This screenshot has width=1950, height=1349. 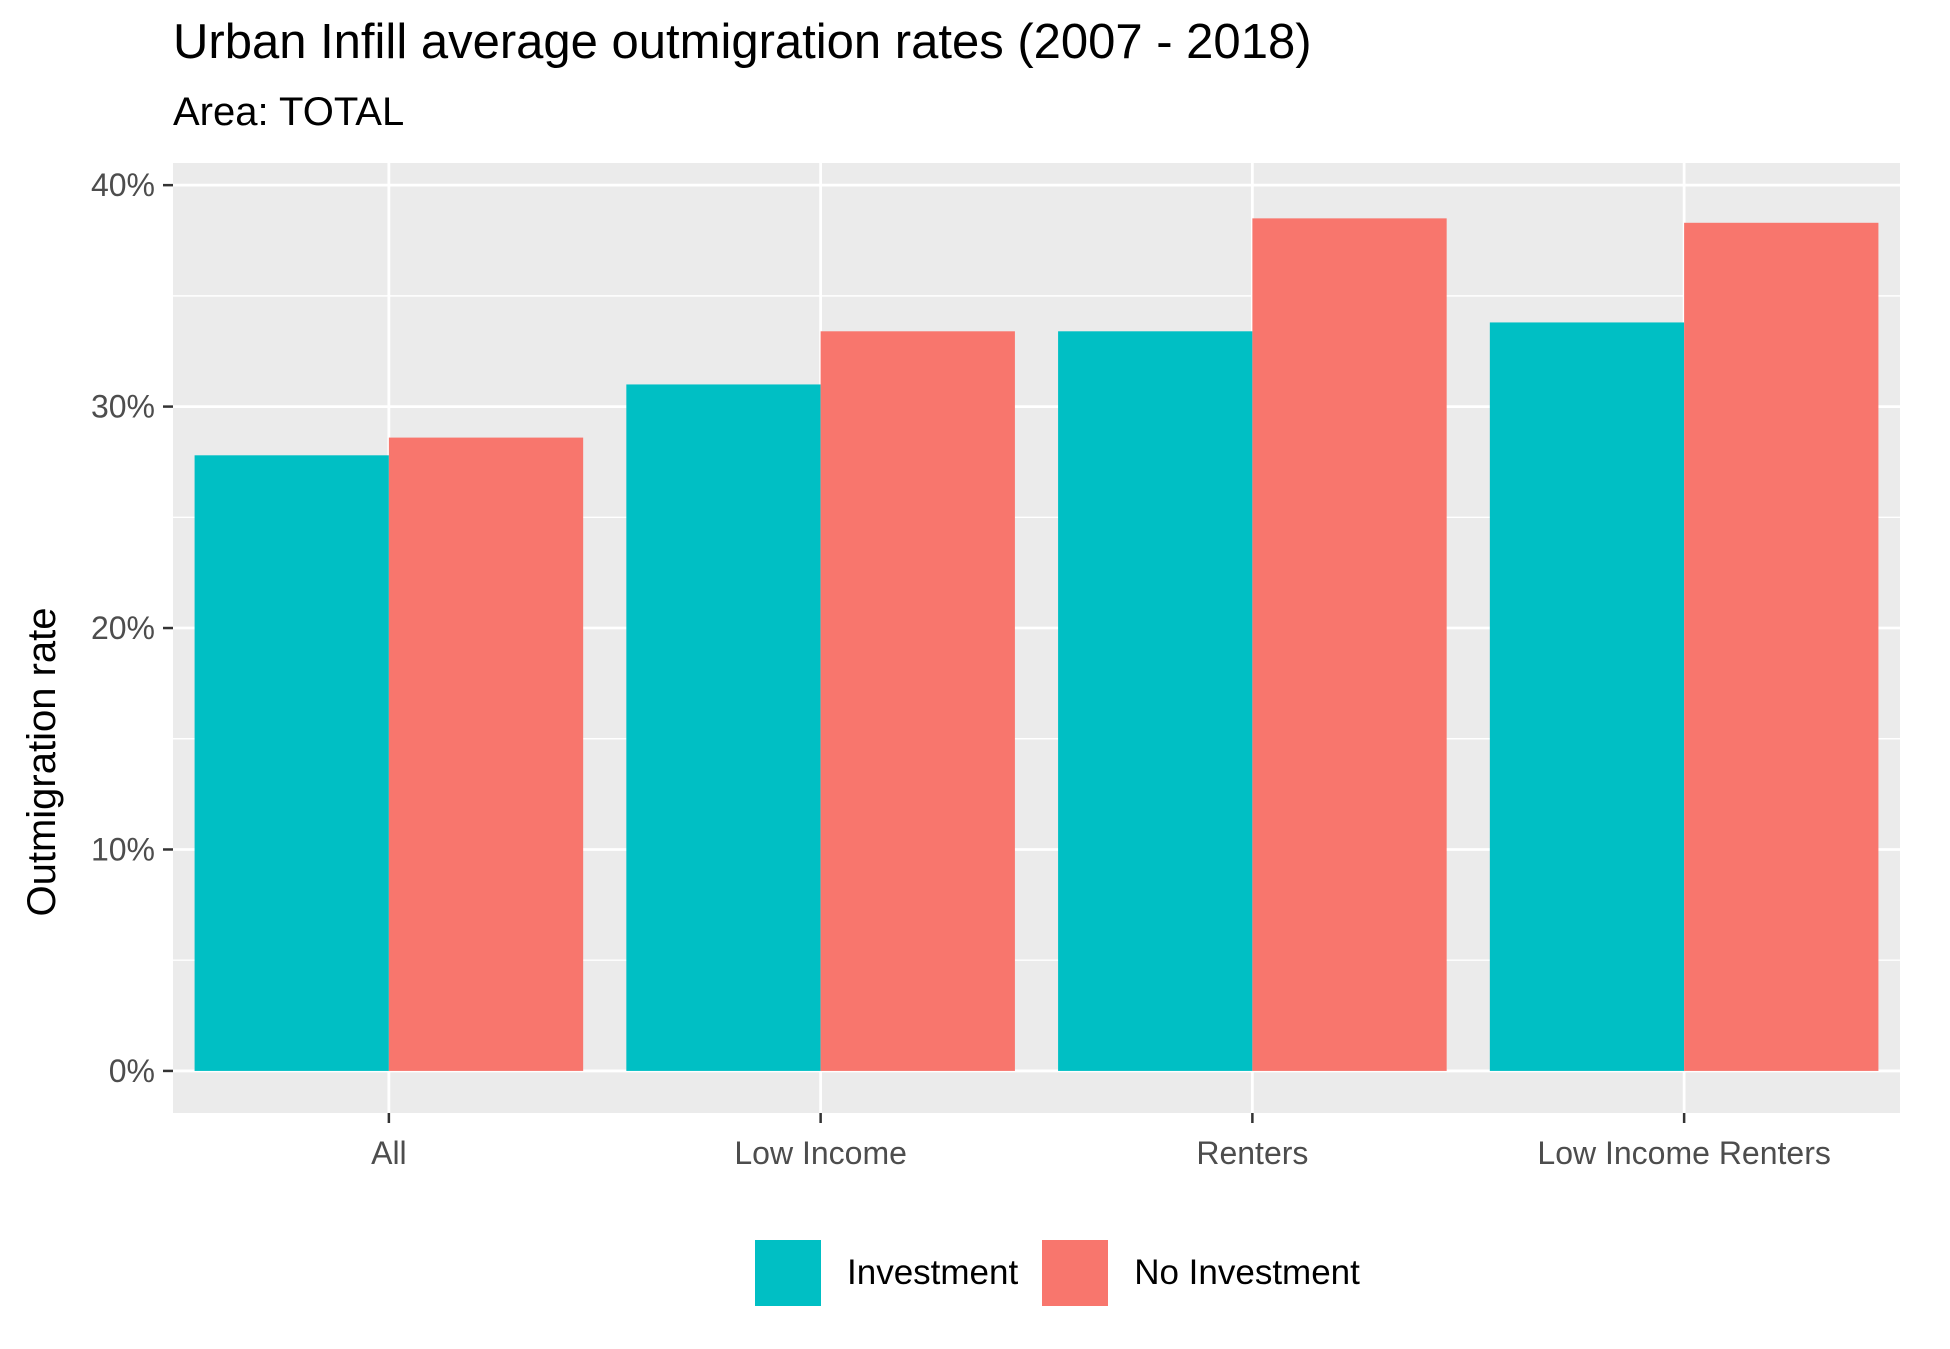 I want to click on y-axis: 0% 10% 20% 30% 40%, so click(x=132, y=628).